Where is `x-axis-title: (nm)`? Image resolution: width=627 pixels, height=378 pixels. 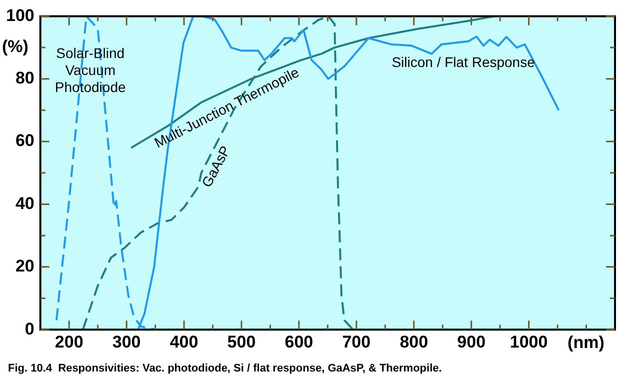 x-axis-title: (nm) is located at coordinates (586, 342).